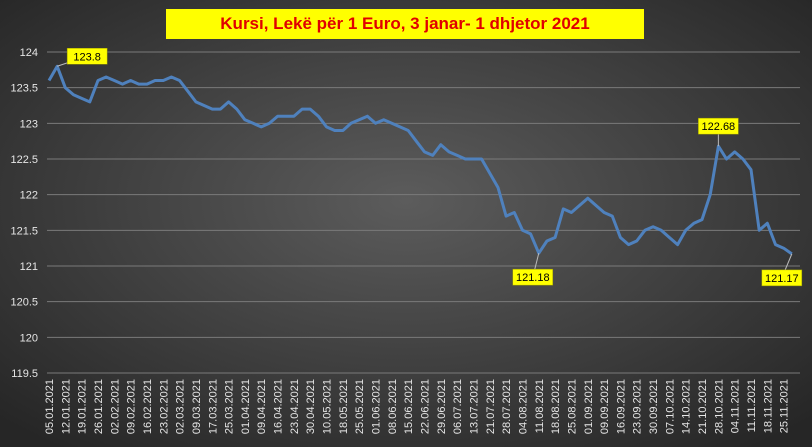 The height and width of the screenshot is (447, 812). I want to click on x-tick-label: 05.01.2021, so click(50, 406).